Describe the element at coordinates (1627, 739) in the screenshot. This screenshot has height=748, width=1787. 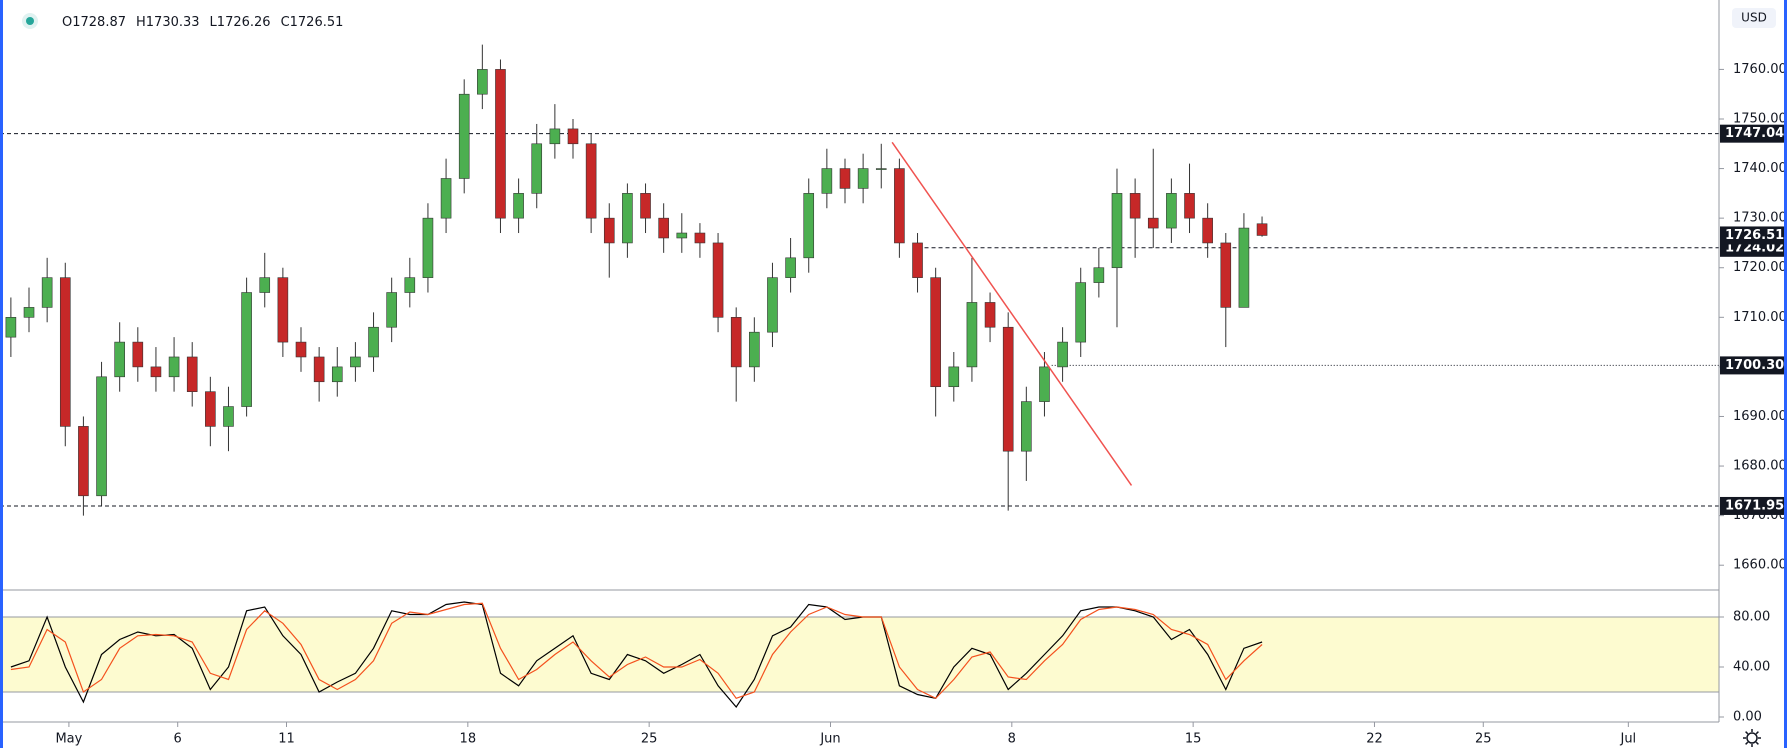
I see `x-tick-label: Jul` at that location.